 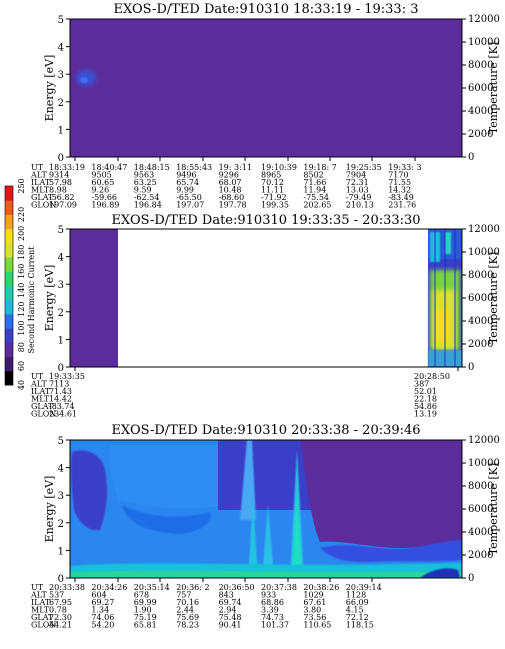 What do you see at coordinates (144, 175) in the screenshot?
I see `orbit-cell: 9563` at bounding box center [144, 175].